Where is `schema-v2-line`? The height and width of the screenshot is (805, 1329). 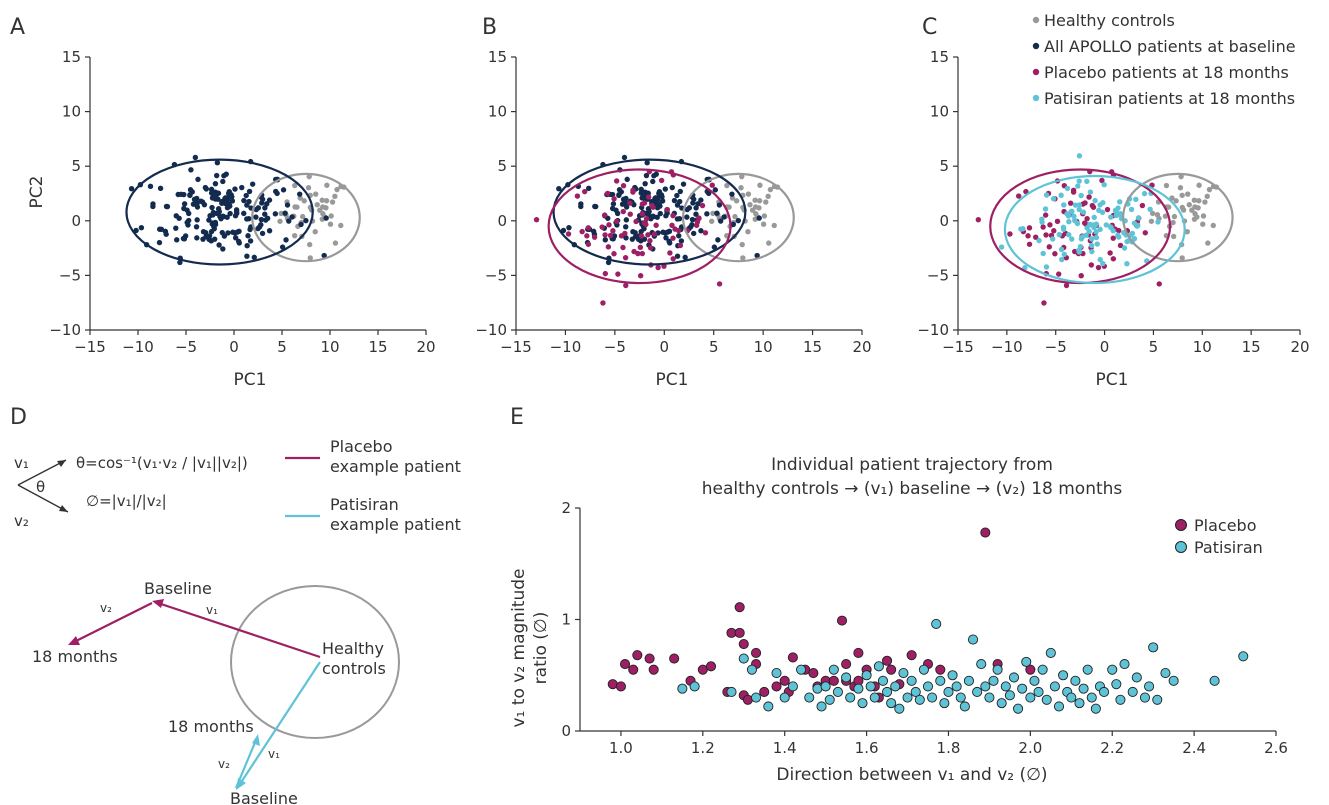
schema-v2-line is located at coordinates (43, 498).